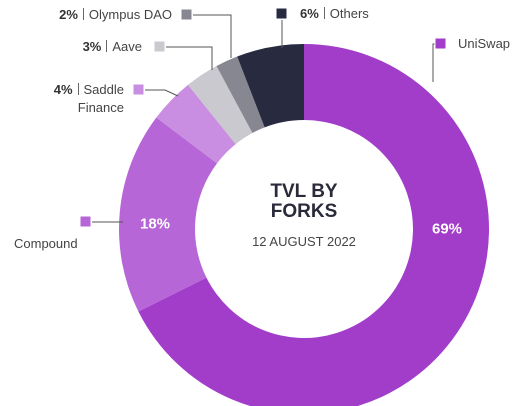  What do you see at coordinates (304, 241) in the screenshot?
I see `chart-subtitle: 12 AUGUST 2022` at bounding box center [304, 241].